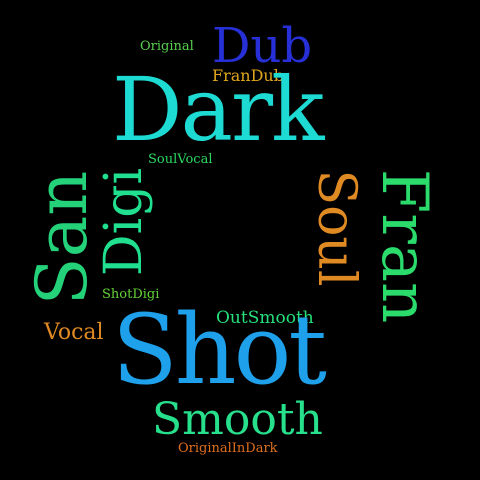  Describe the element at coordinates (131, 294) in the screenshot. I see `word-shotdigi: ShotDigi` at that location.